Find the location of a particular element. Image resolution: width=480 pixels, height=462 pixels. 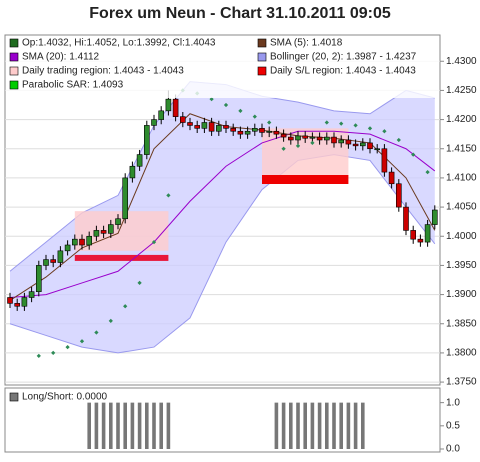

y-tick-label: 1.4150 is located at coordinates (461, 148).